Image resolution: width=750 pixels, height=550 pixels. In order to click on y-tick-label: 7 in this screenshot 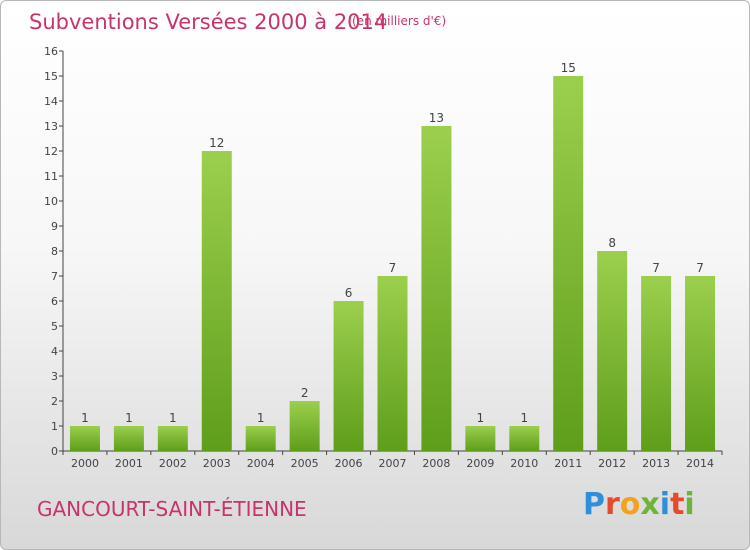, I will do `click(54, 276)`.